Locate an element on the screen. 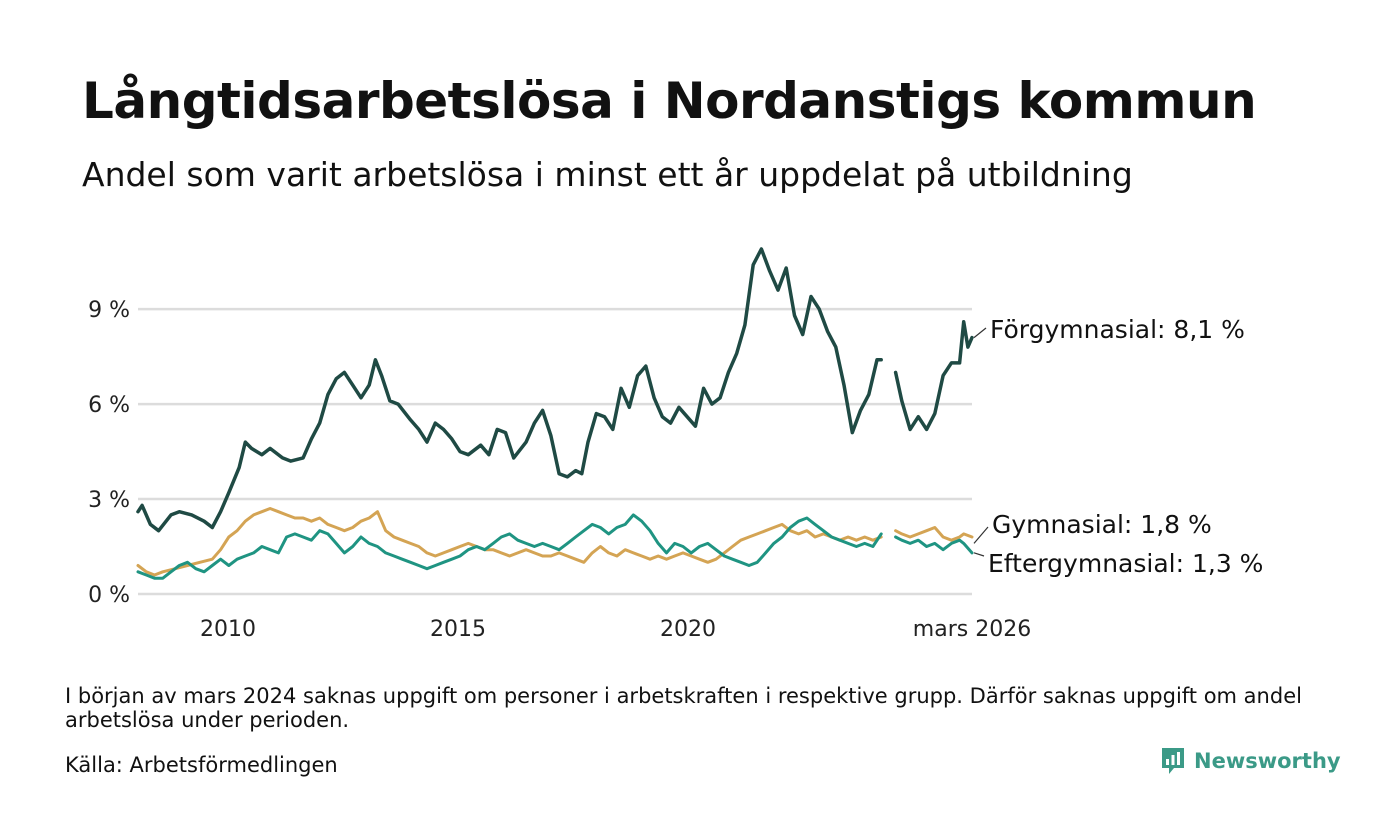 This screenshot has width=1400, height=840. source-text: Källa: Arbetsförmedlingen is located at coordinates (201, 765).